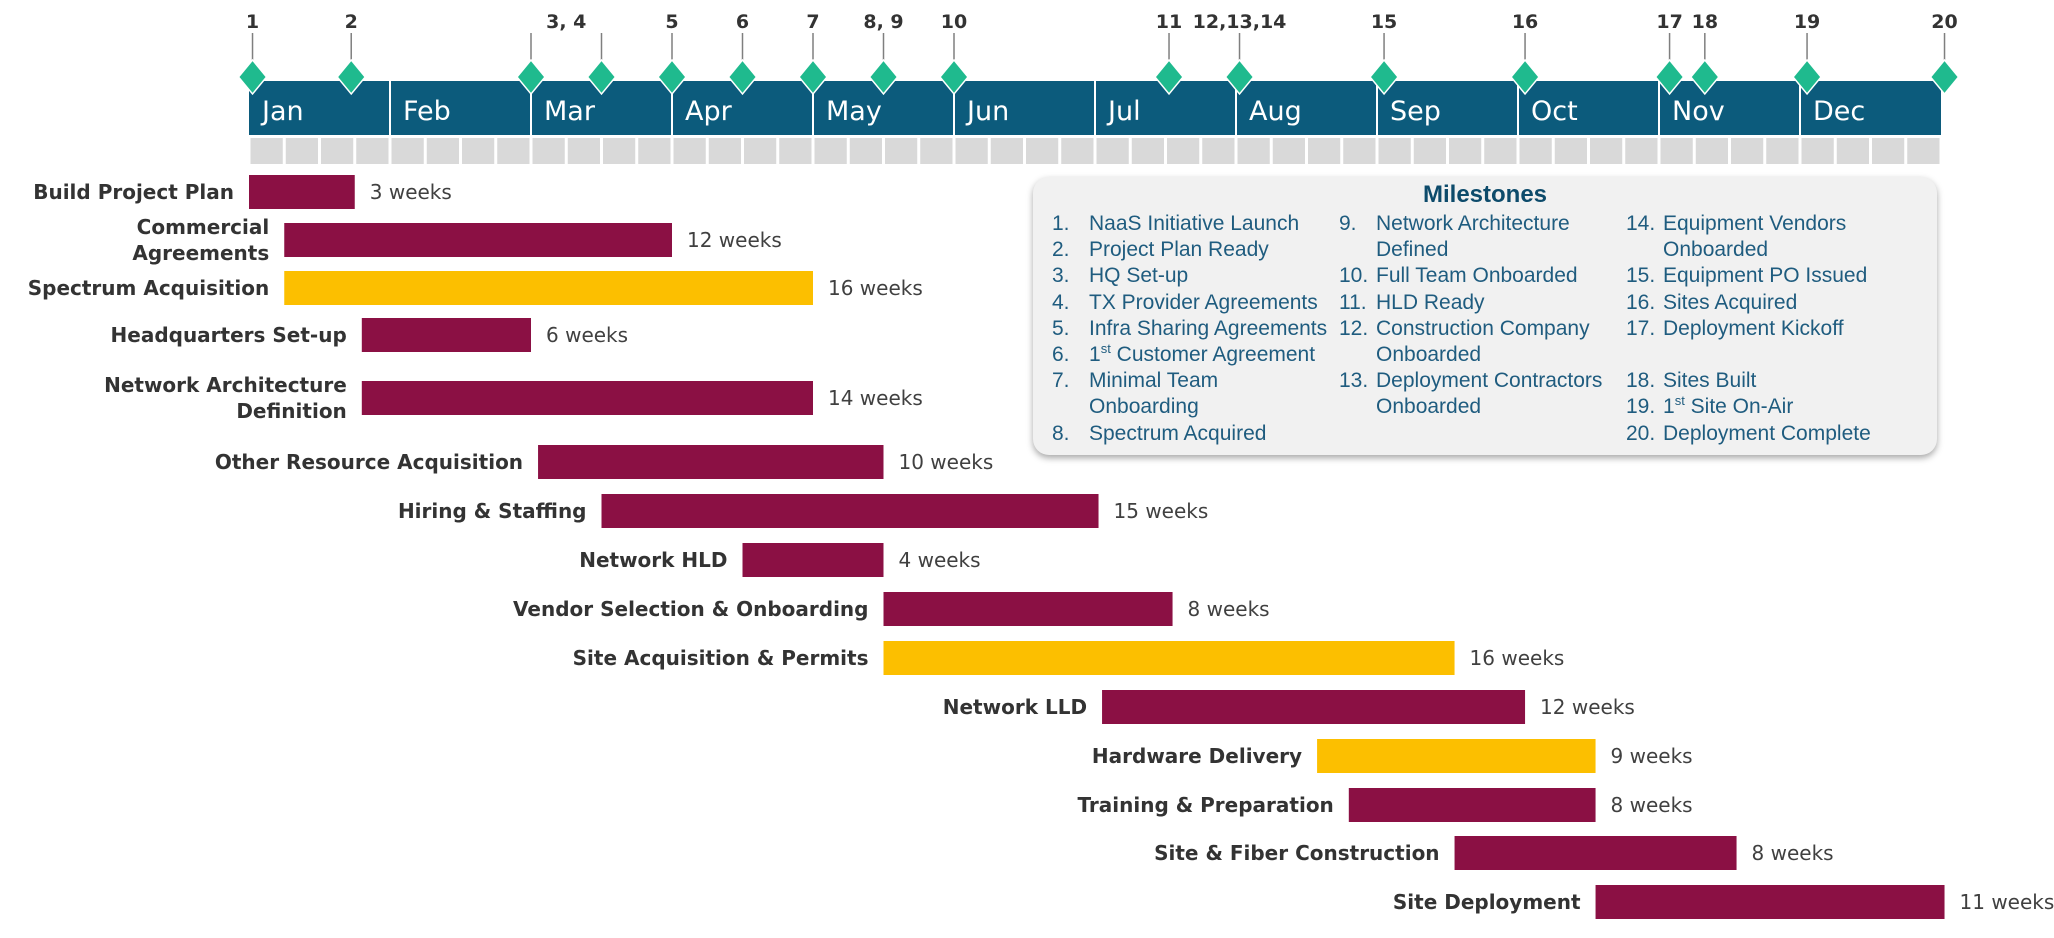 This screenshot has height=938, width=2054. What do you see at coordinates (1197, 355) in the screenshot?
I see `legend-item: 6. 1st Customer Agreement` at bounding box center [1197, 355].